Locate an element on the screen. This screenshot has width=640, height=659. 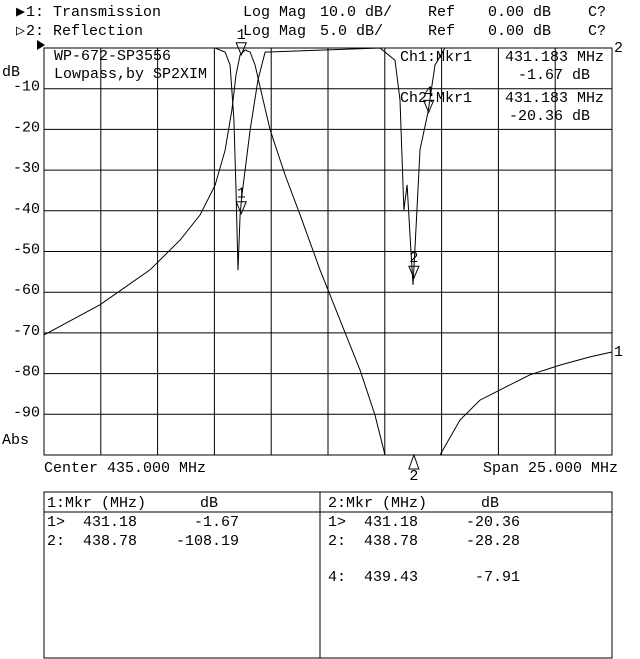
readout-value: -1.67 dB is located at coordinates (554, 75).